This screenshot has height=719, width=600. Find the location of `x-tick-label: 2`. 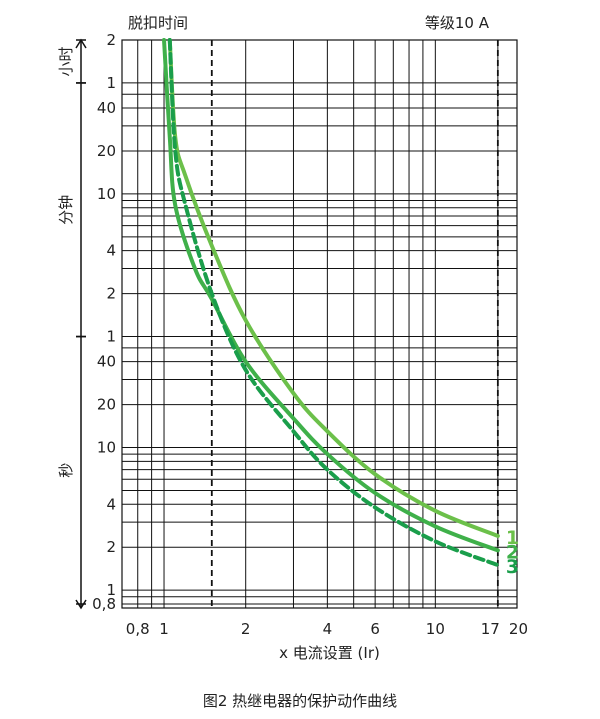

x-tick-label: 2 is located at coordinates (246, 629).